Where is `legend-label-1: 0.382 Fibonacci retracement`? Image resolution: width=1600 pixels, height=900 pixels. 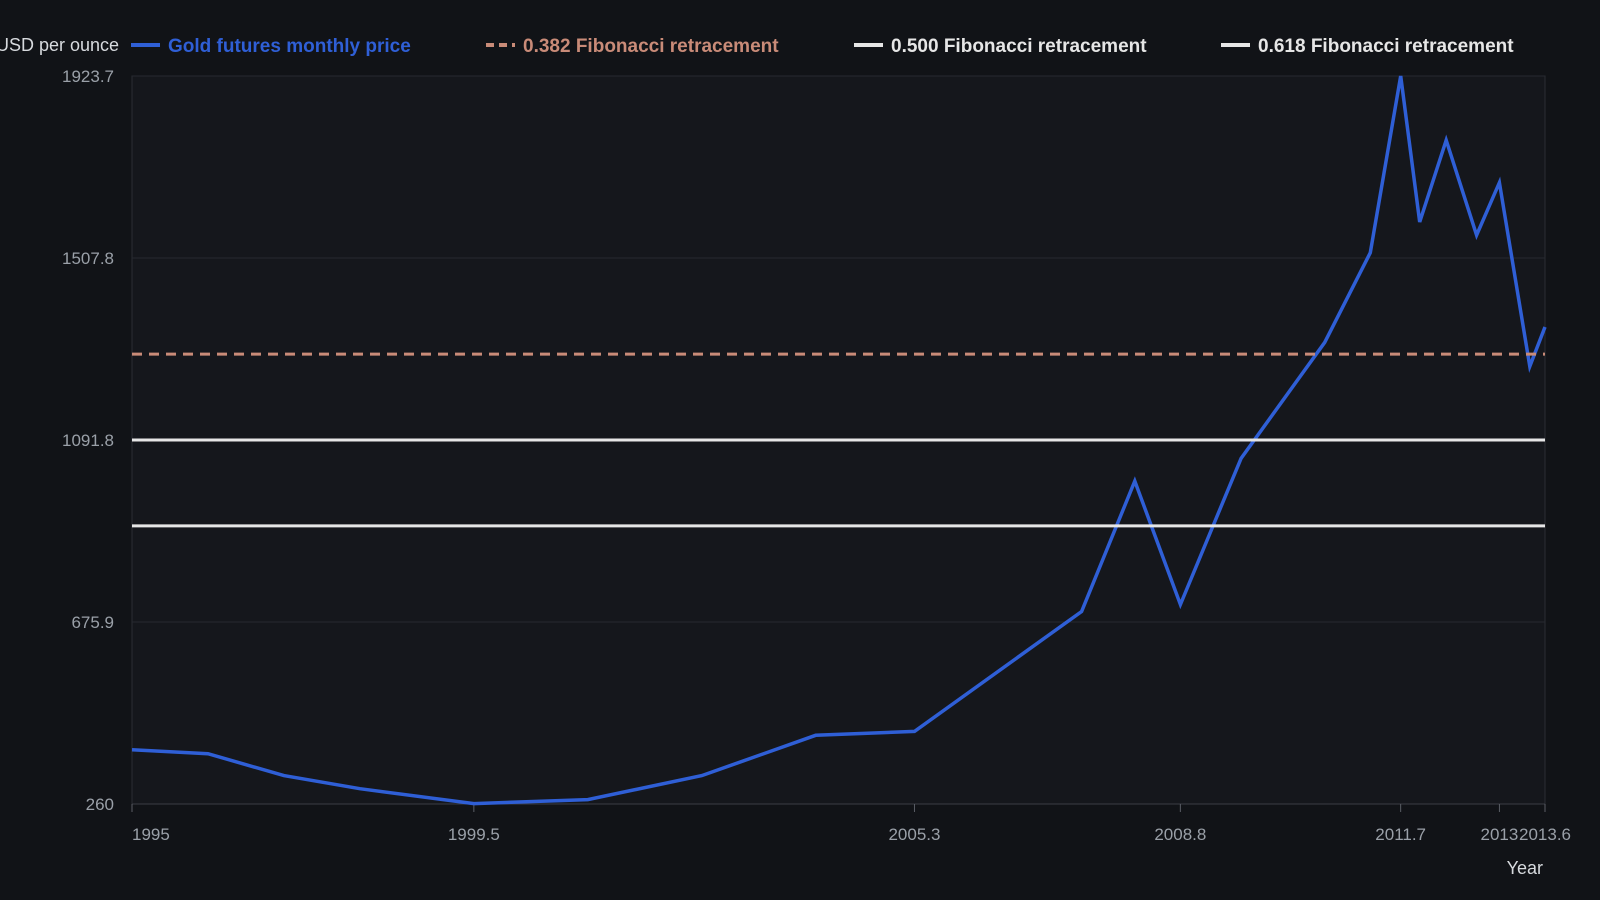 legend-label-1: 0.382 Fibonacci retracement is located at coordinates (651, 46).